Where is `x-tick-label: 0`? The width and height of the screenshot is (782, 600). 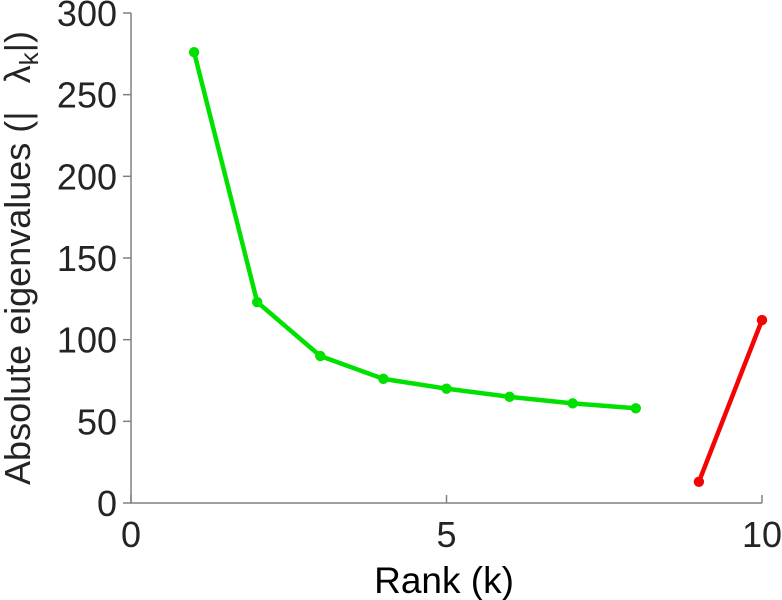 x-tick-label: 0 is located at coordinates (131, 534).